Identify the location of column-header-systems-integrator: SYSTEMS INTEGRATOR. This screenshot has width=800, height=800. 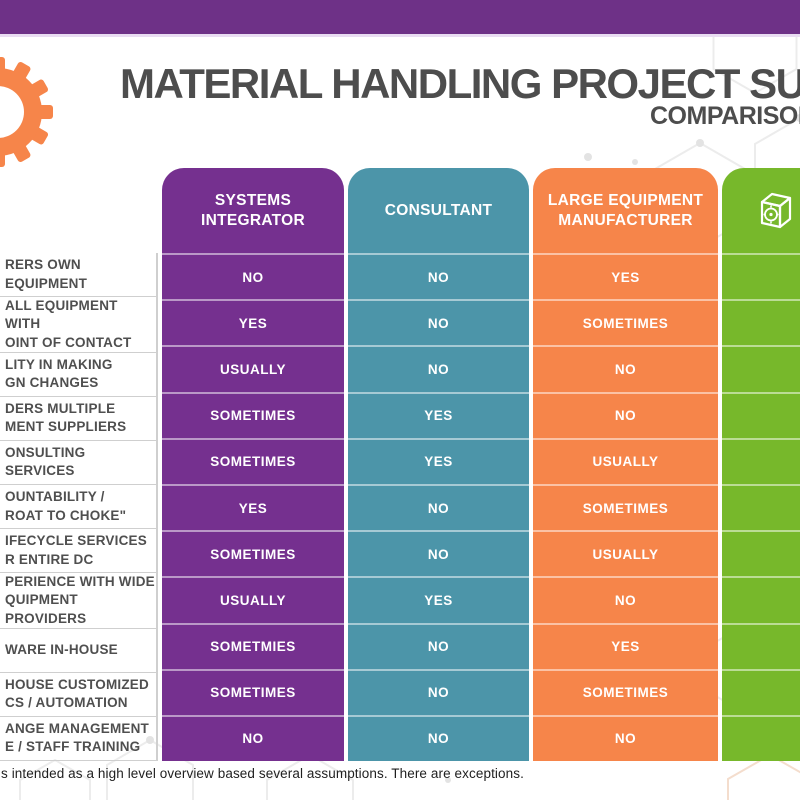
(253, 210).